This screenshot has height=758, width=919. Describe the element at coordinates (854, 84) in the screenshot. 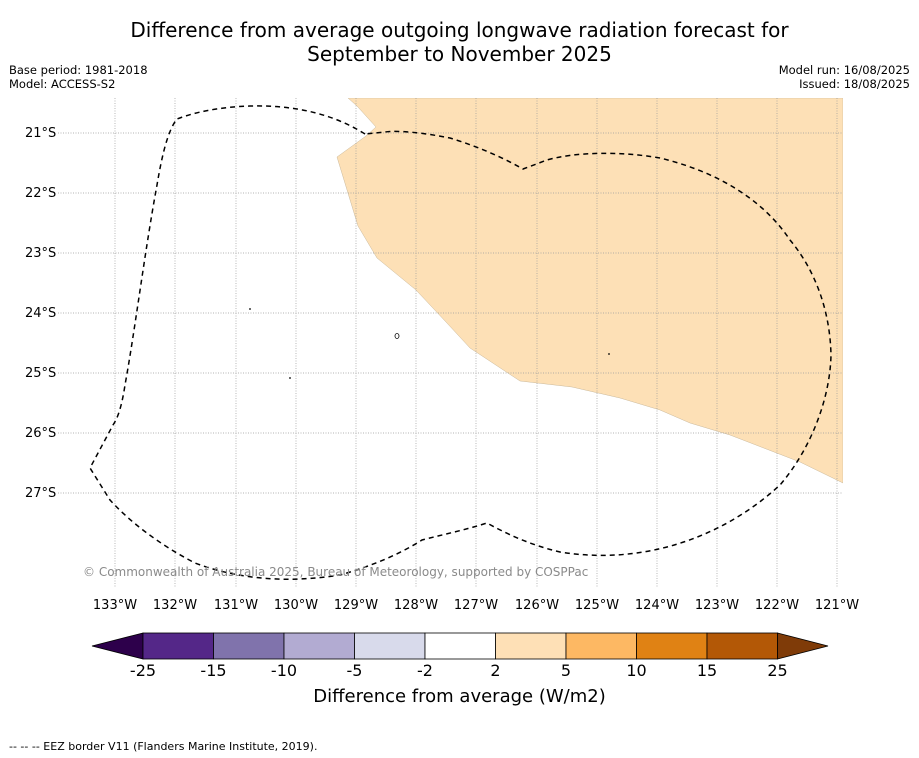

I see `issued-date: Issued: 18/08/2025` at that location.